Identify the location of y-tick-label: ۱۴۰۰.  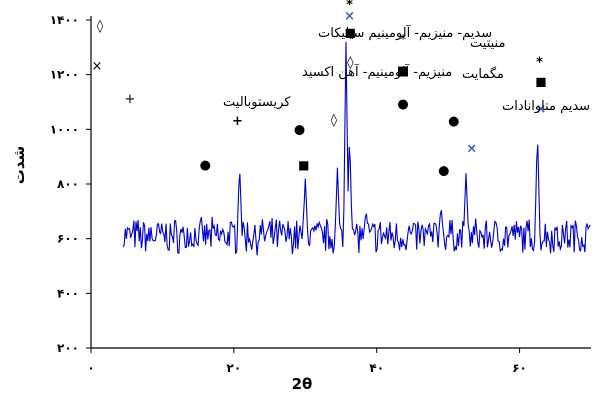
(64, 20).